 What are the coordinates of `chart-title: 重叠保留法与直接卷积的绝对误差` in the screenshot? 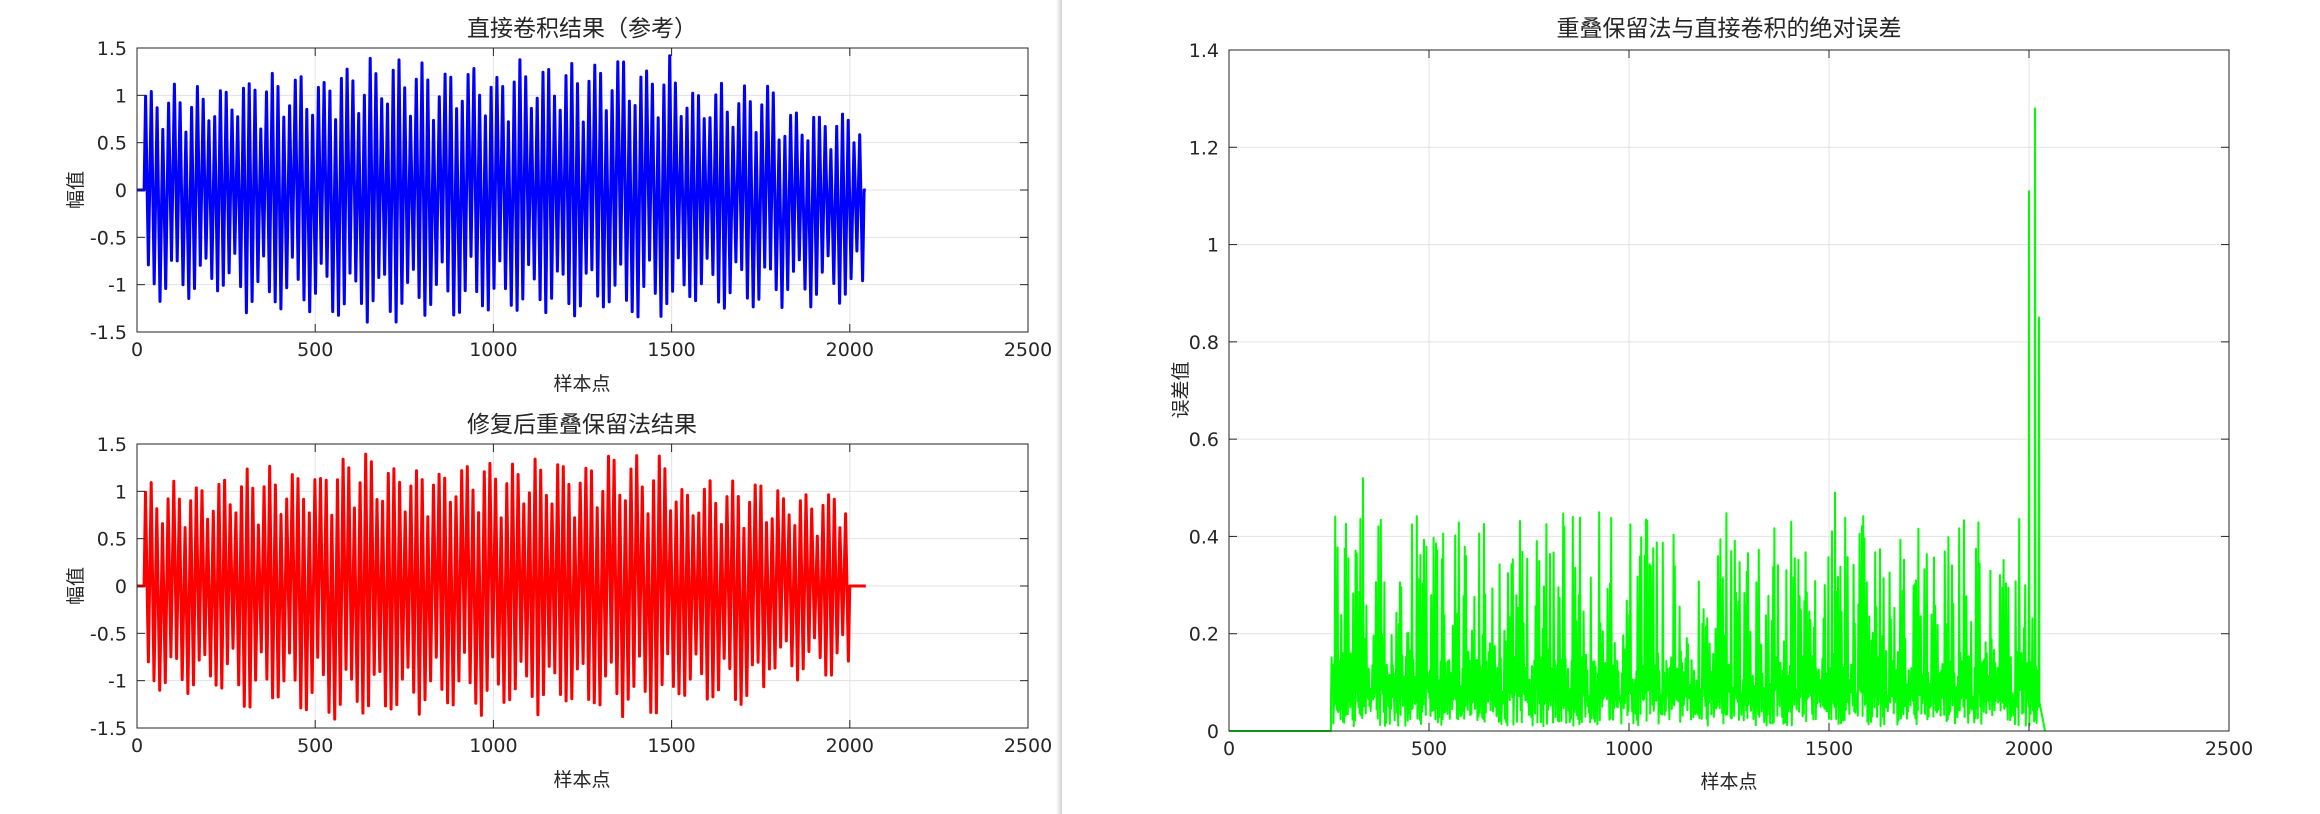 It's located at (1729, 29).